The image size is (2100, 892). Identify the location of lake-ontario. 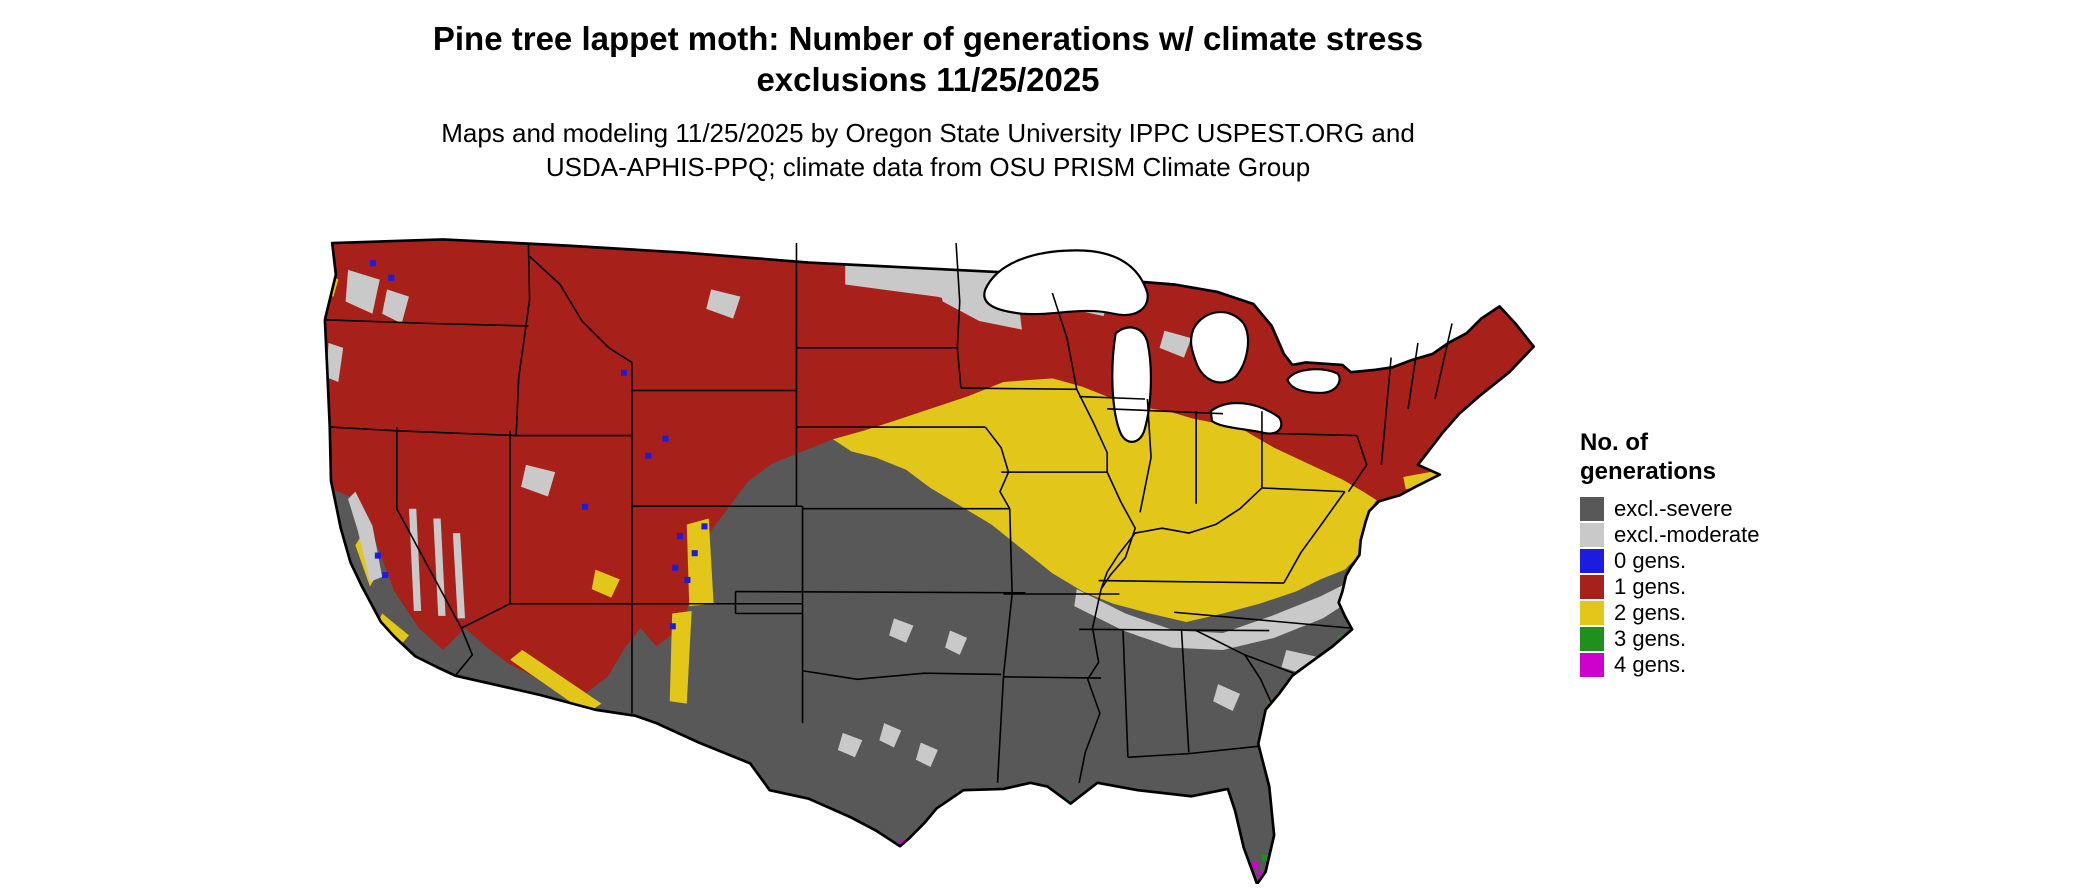
(1313, 381).